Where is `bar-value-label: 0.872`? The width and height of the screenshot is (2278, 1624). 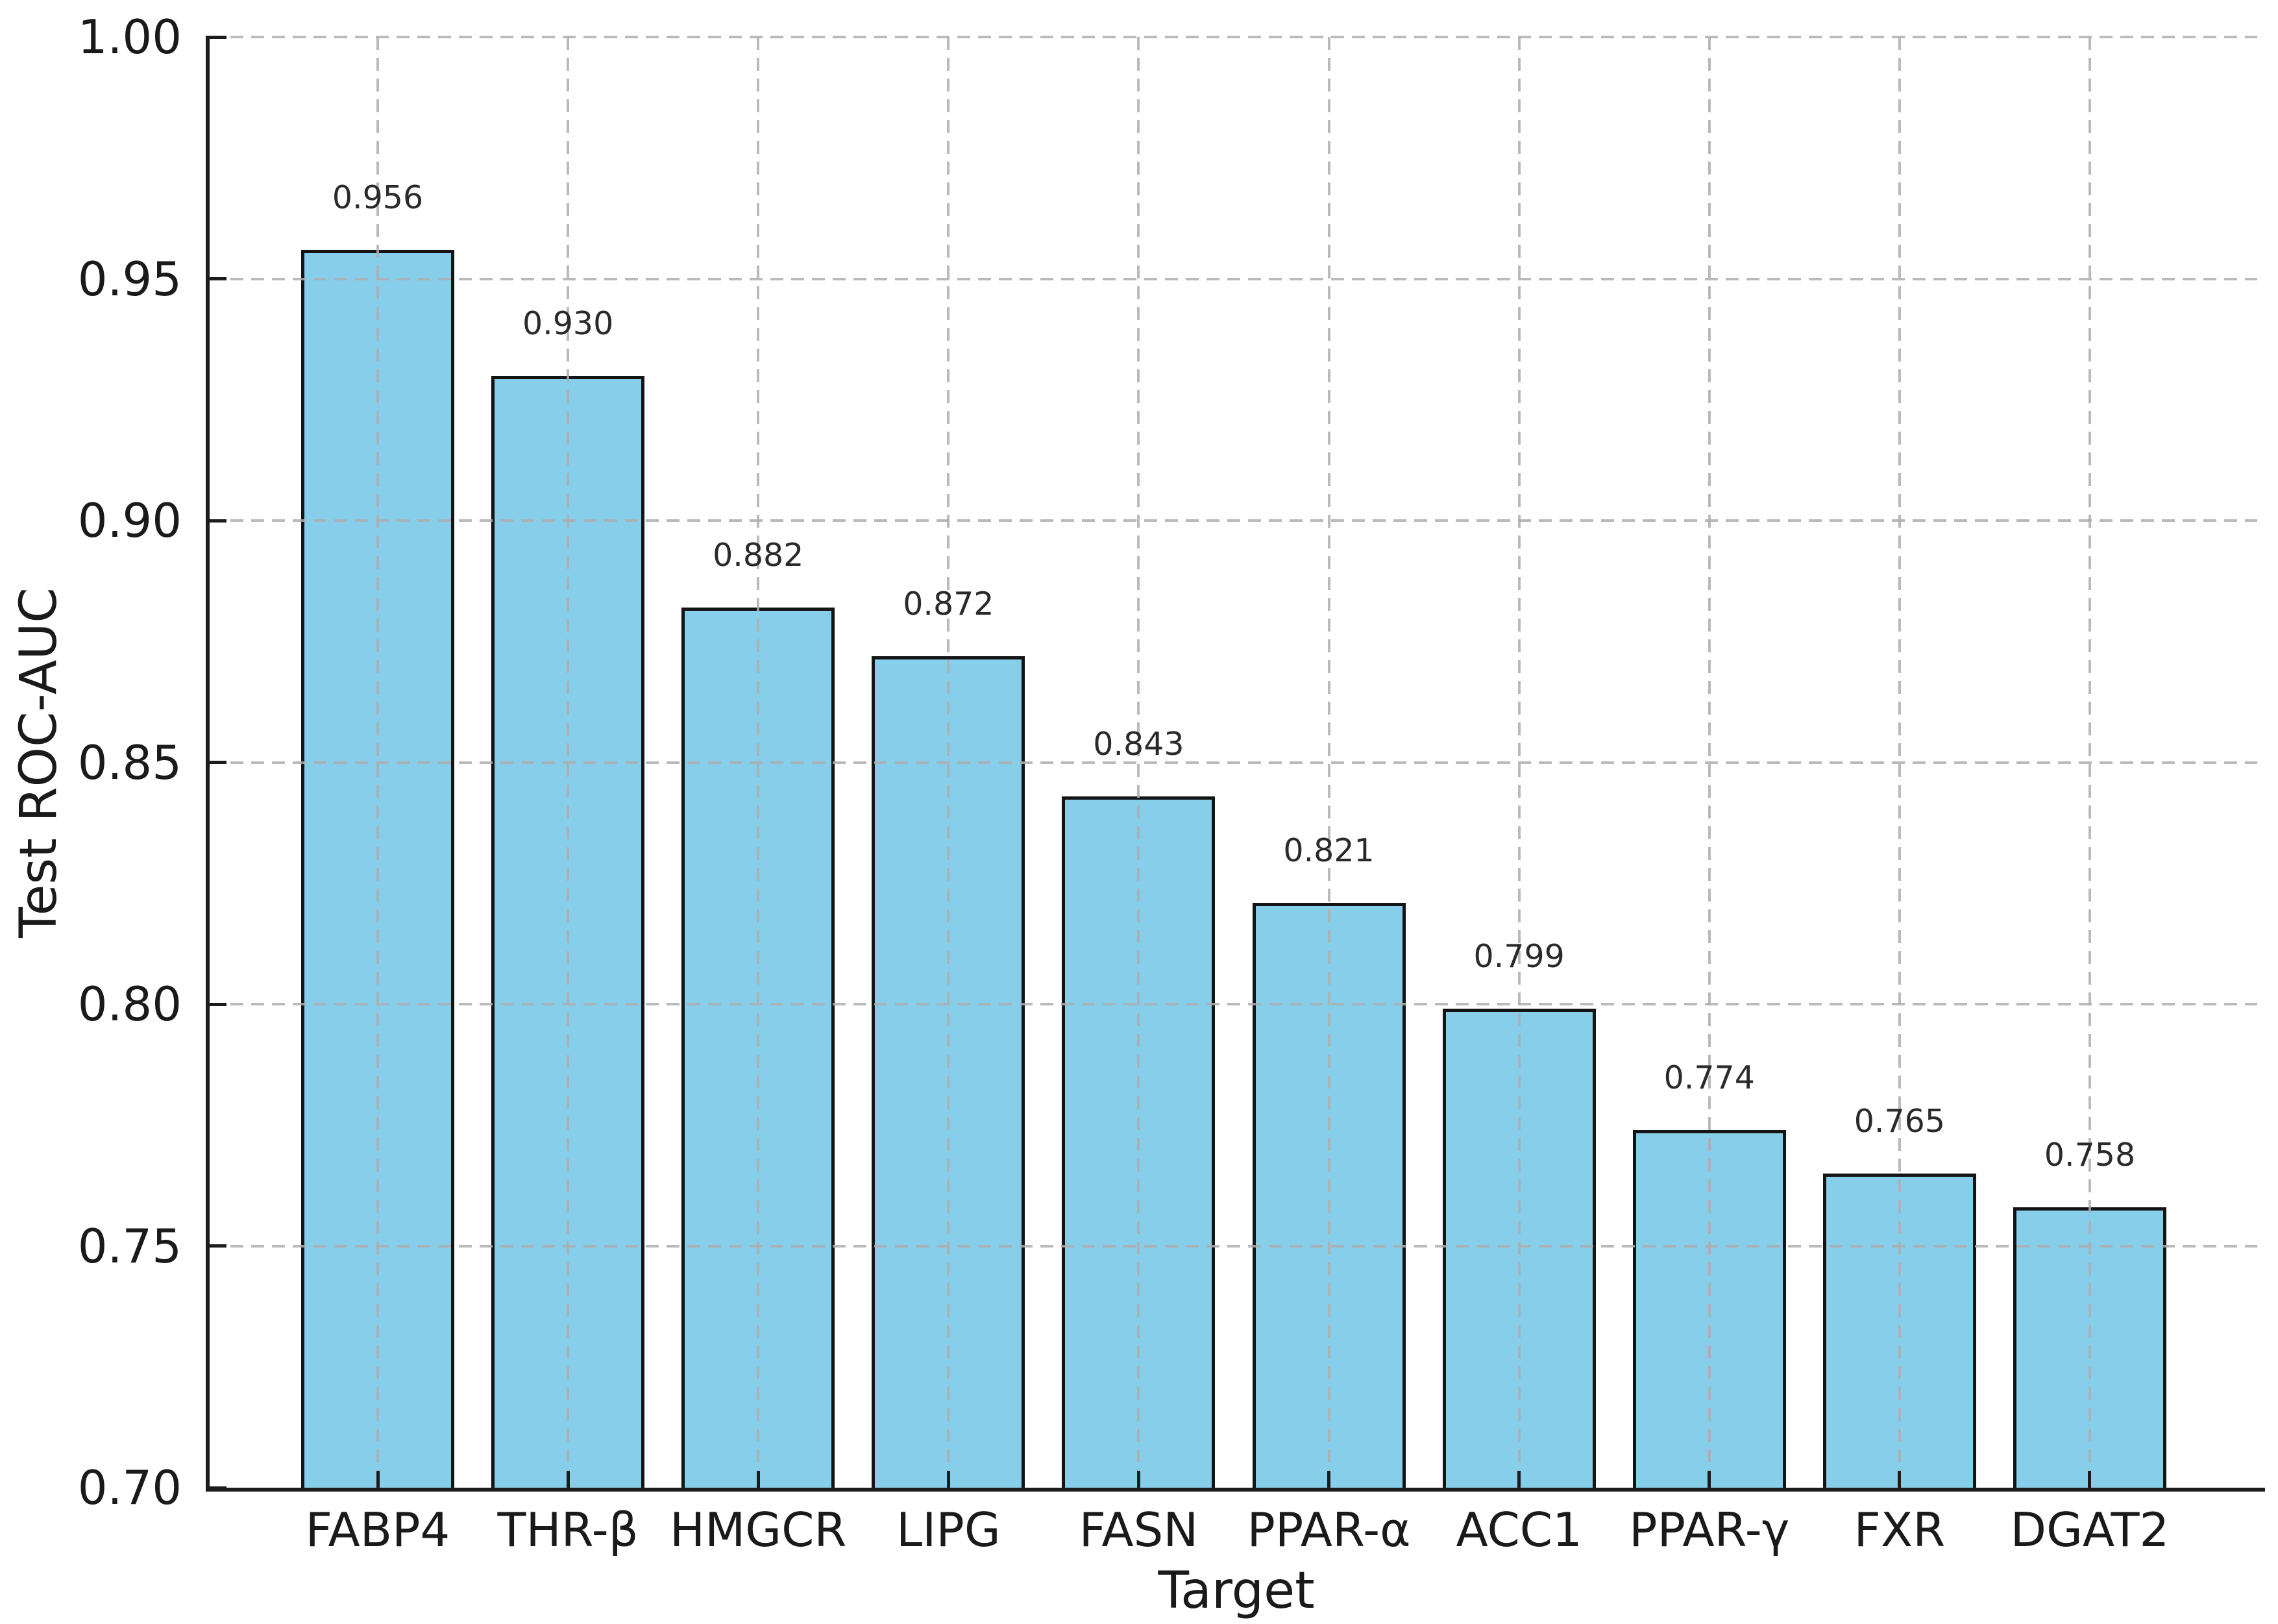
bar-value-label: 0.872 is located at coordinates (948, 603).